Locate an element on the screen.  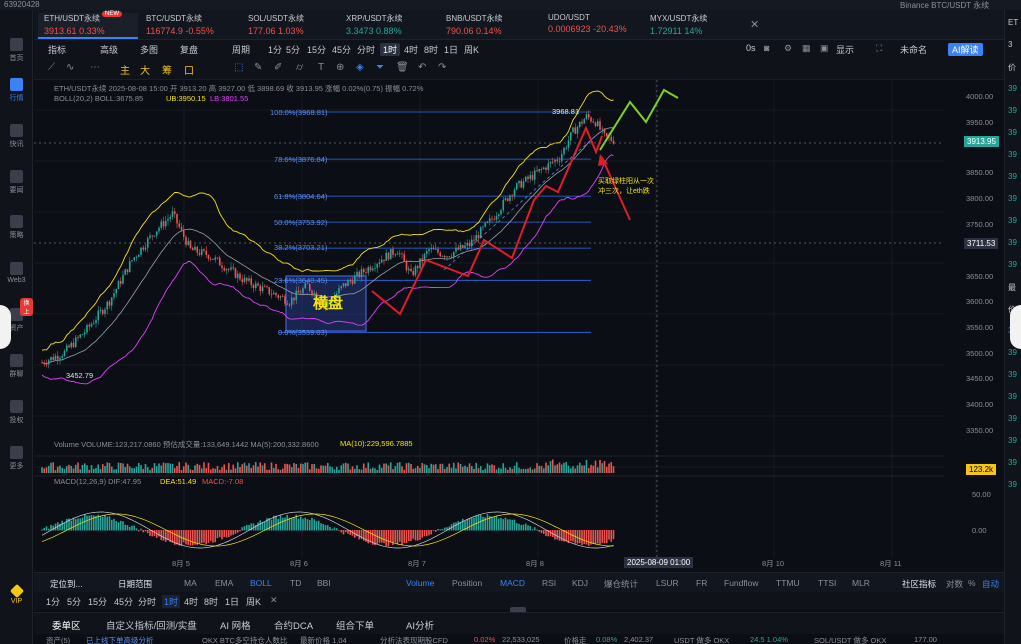
sidebar-item-more: 更多 is located at coordinates (16, 458).